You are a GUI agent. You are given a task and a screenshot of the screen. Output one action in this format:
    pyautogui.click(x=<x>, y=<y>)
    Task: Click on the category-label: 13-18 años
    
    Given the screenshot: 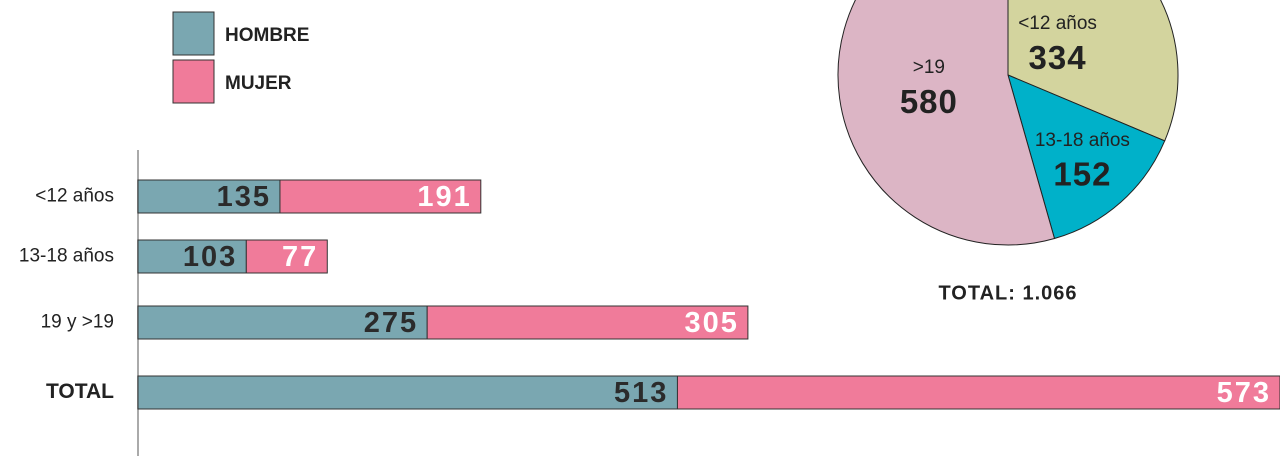 What is the action you would take?
    pyautogui.click(x=66, y=256)
    